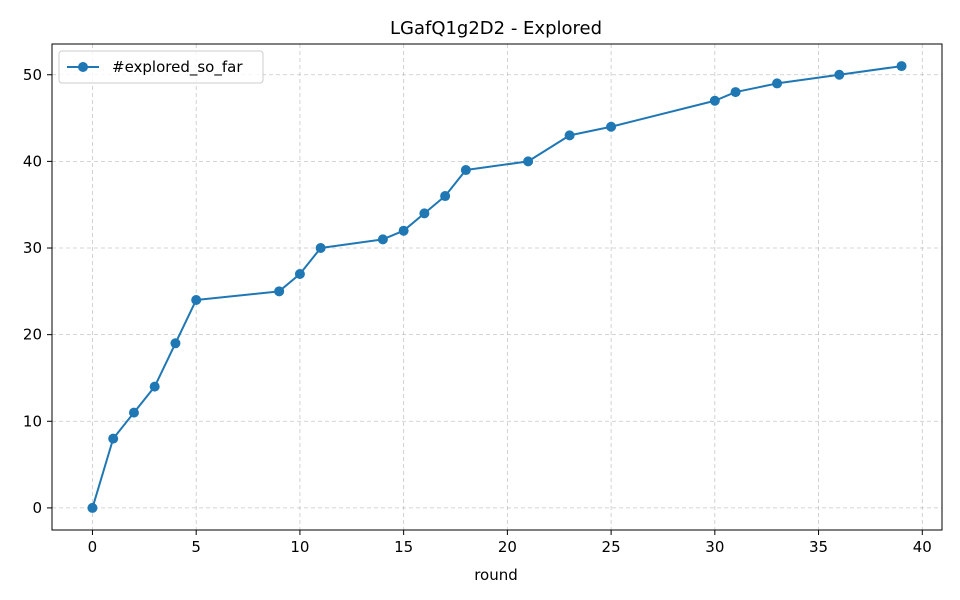 The image size is (960, 600). Describe the element at coordinates (32, 335) in the screenshot. I see `y-tick-label: 20` at that location.